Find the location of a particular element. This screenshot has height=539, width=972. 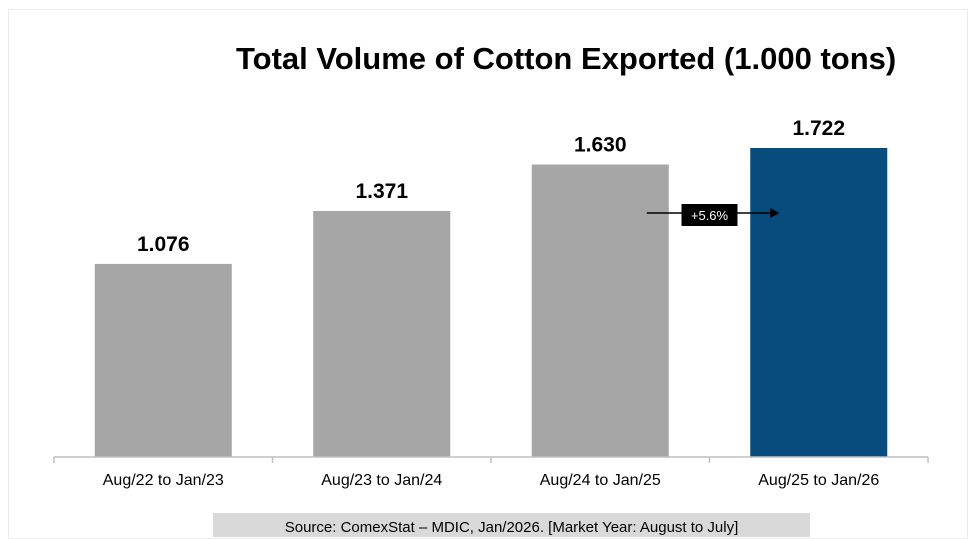

x-tick-label-3: Aug/24 to Jan/25 is located at coordinates (600, 480).